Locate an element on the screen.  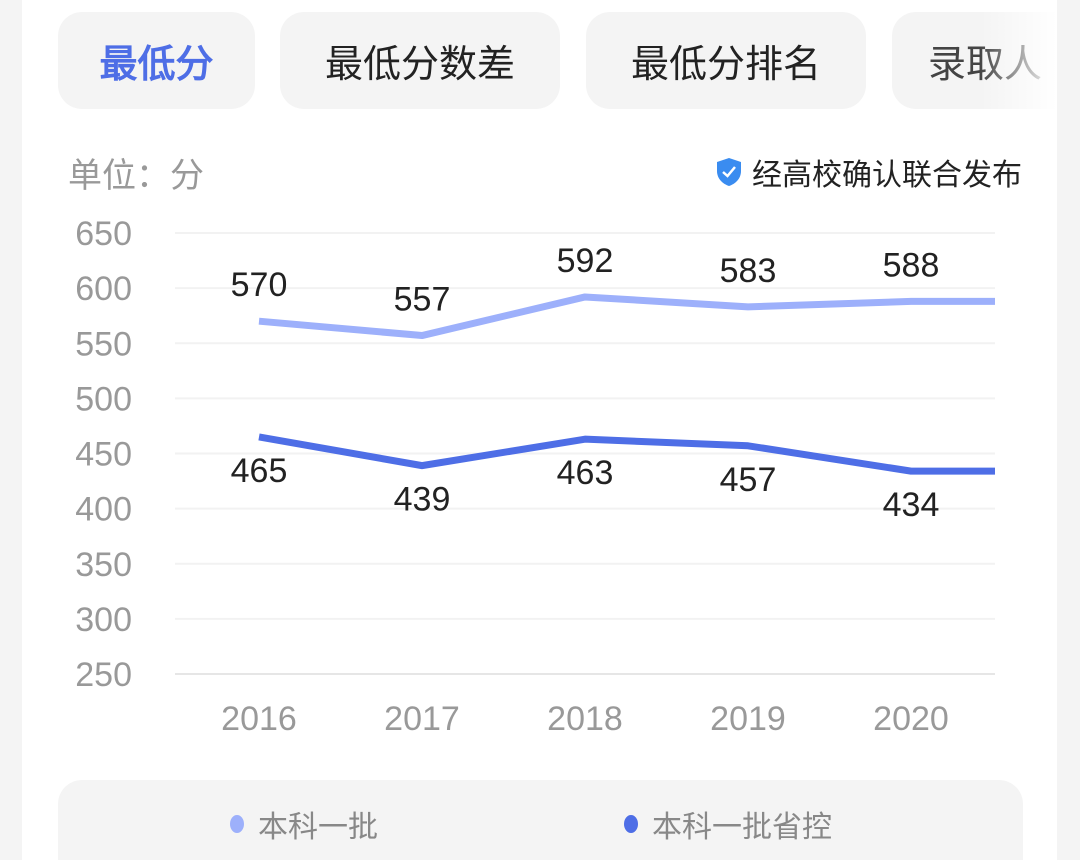
y-tick-label: 250 is located at coordinates (103, 675).